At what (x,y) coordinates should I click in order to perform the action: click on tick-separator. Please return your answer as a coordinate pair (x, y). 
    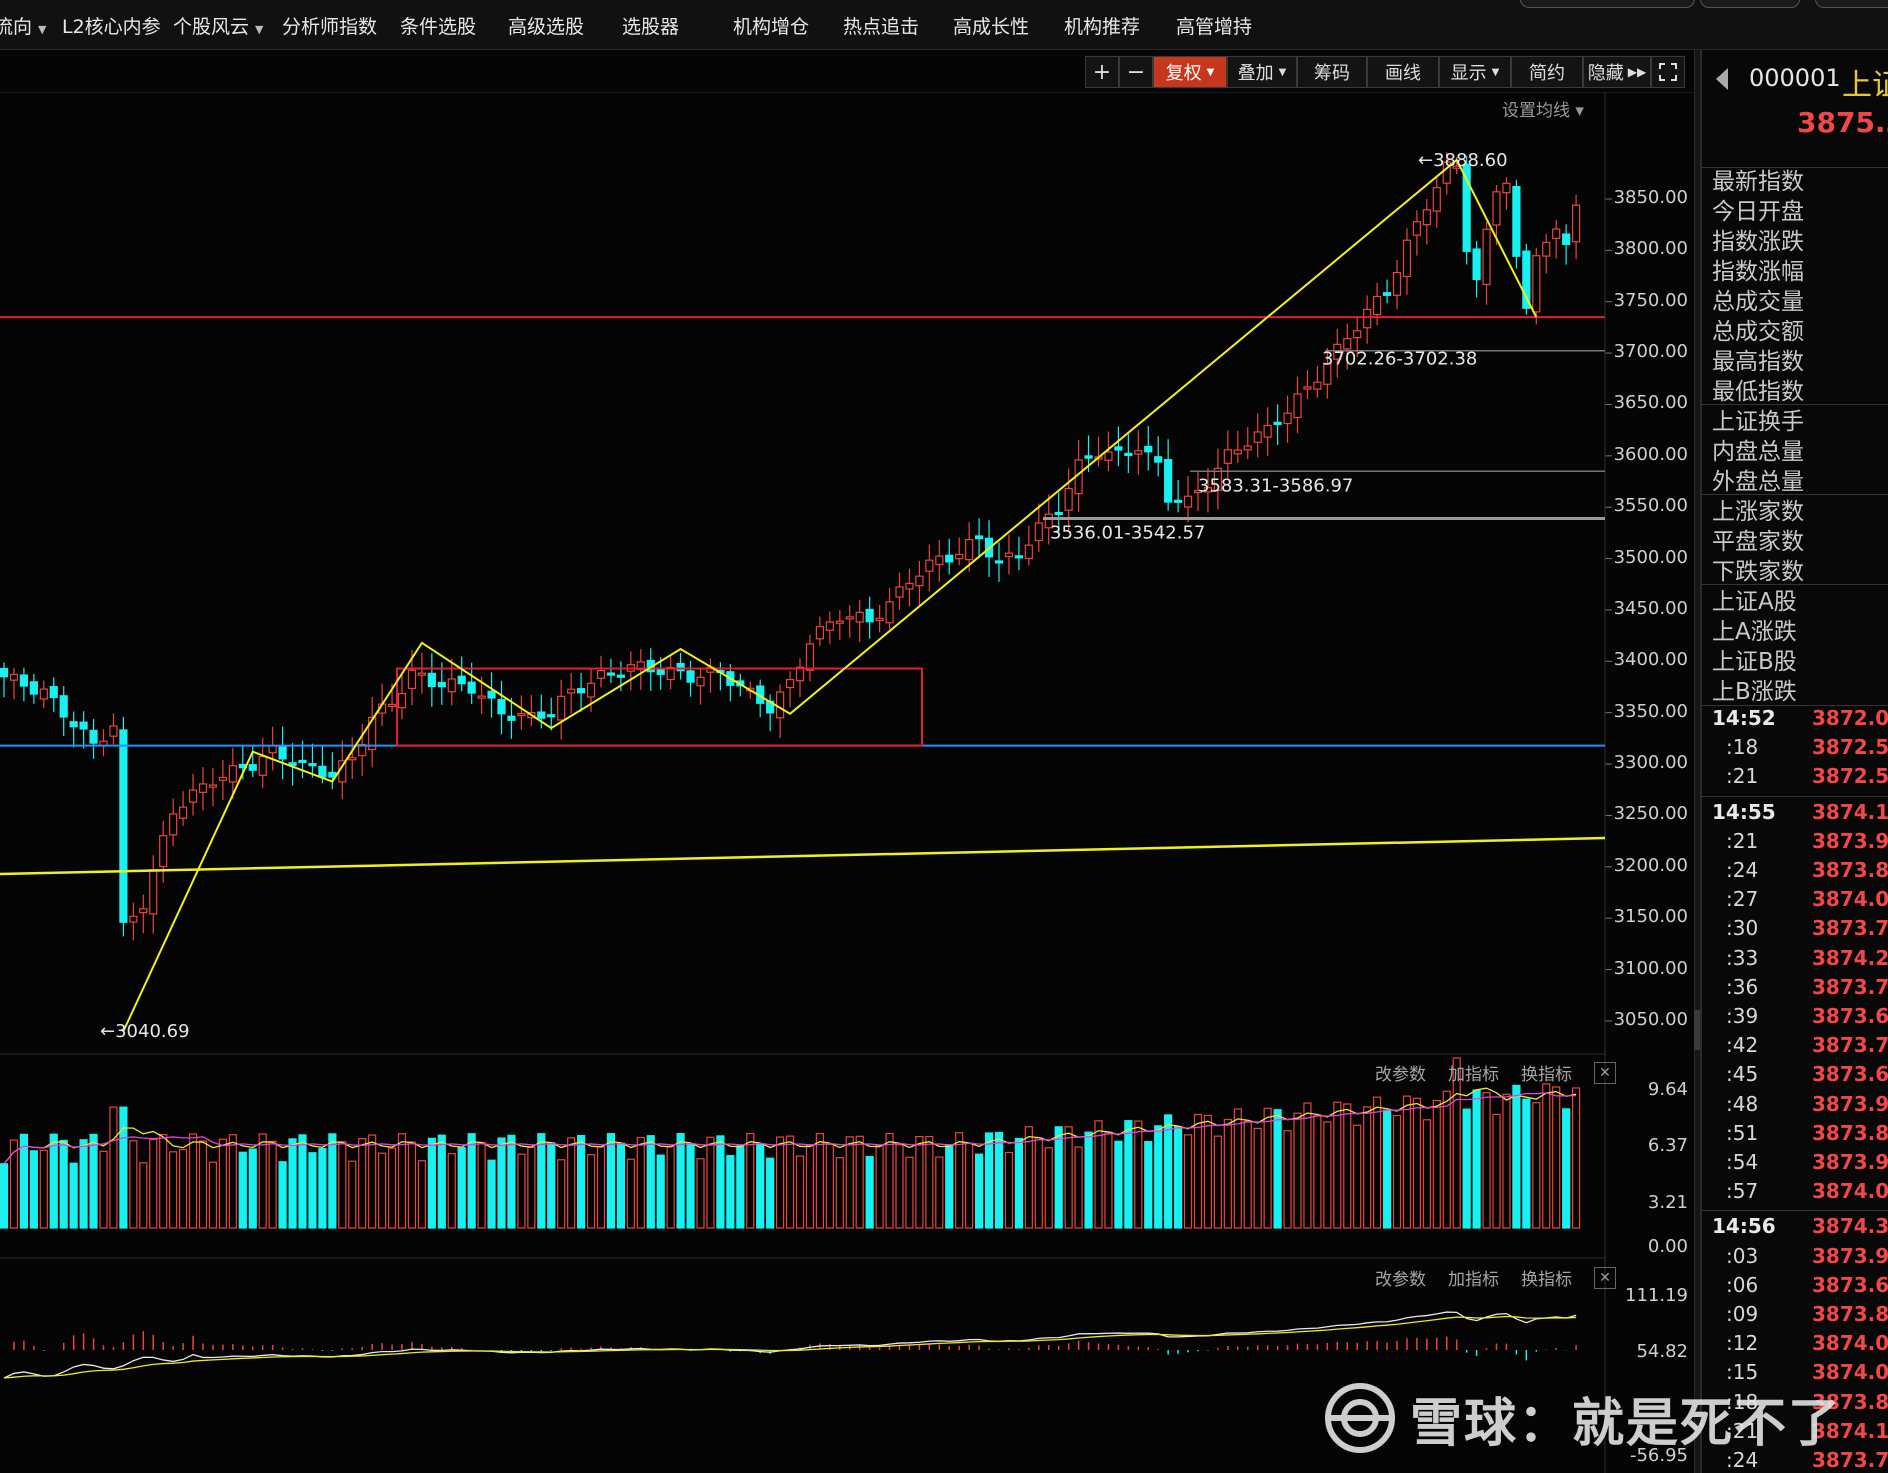
    Looking at the image, I should click on (1795, 1211).